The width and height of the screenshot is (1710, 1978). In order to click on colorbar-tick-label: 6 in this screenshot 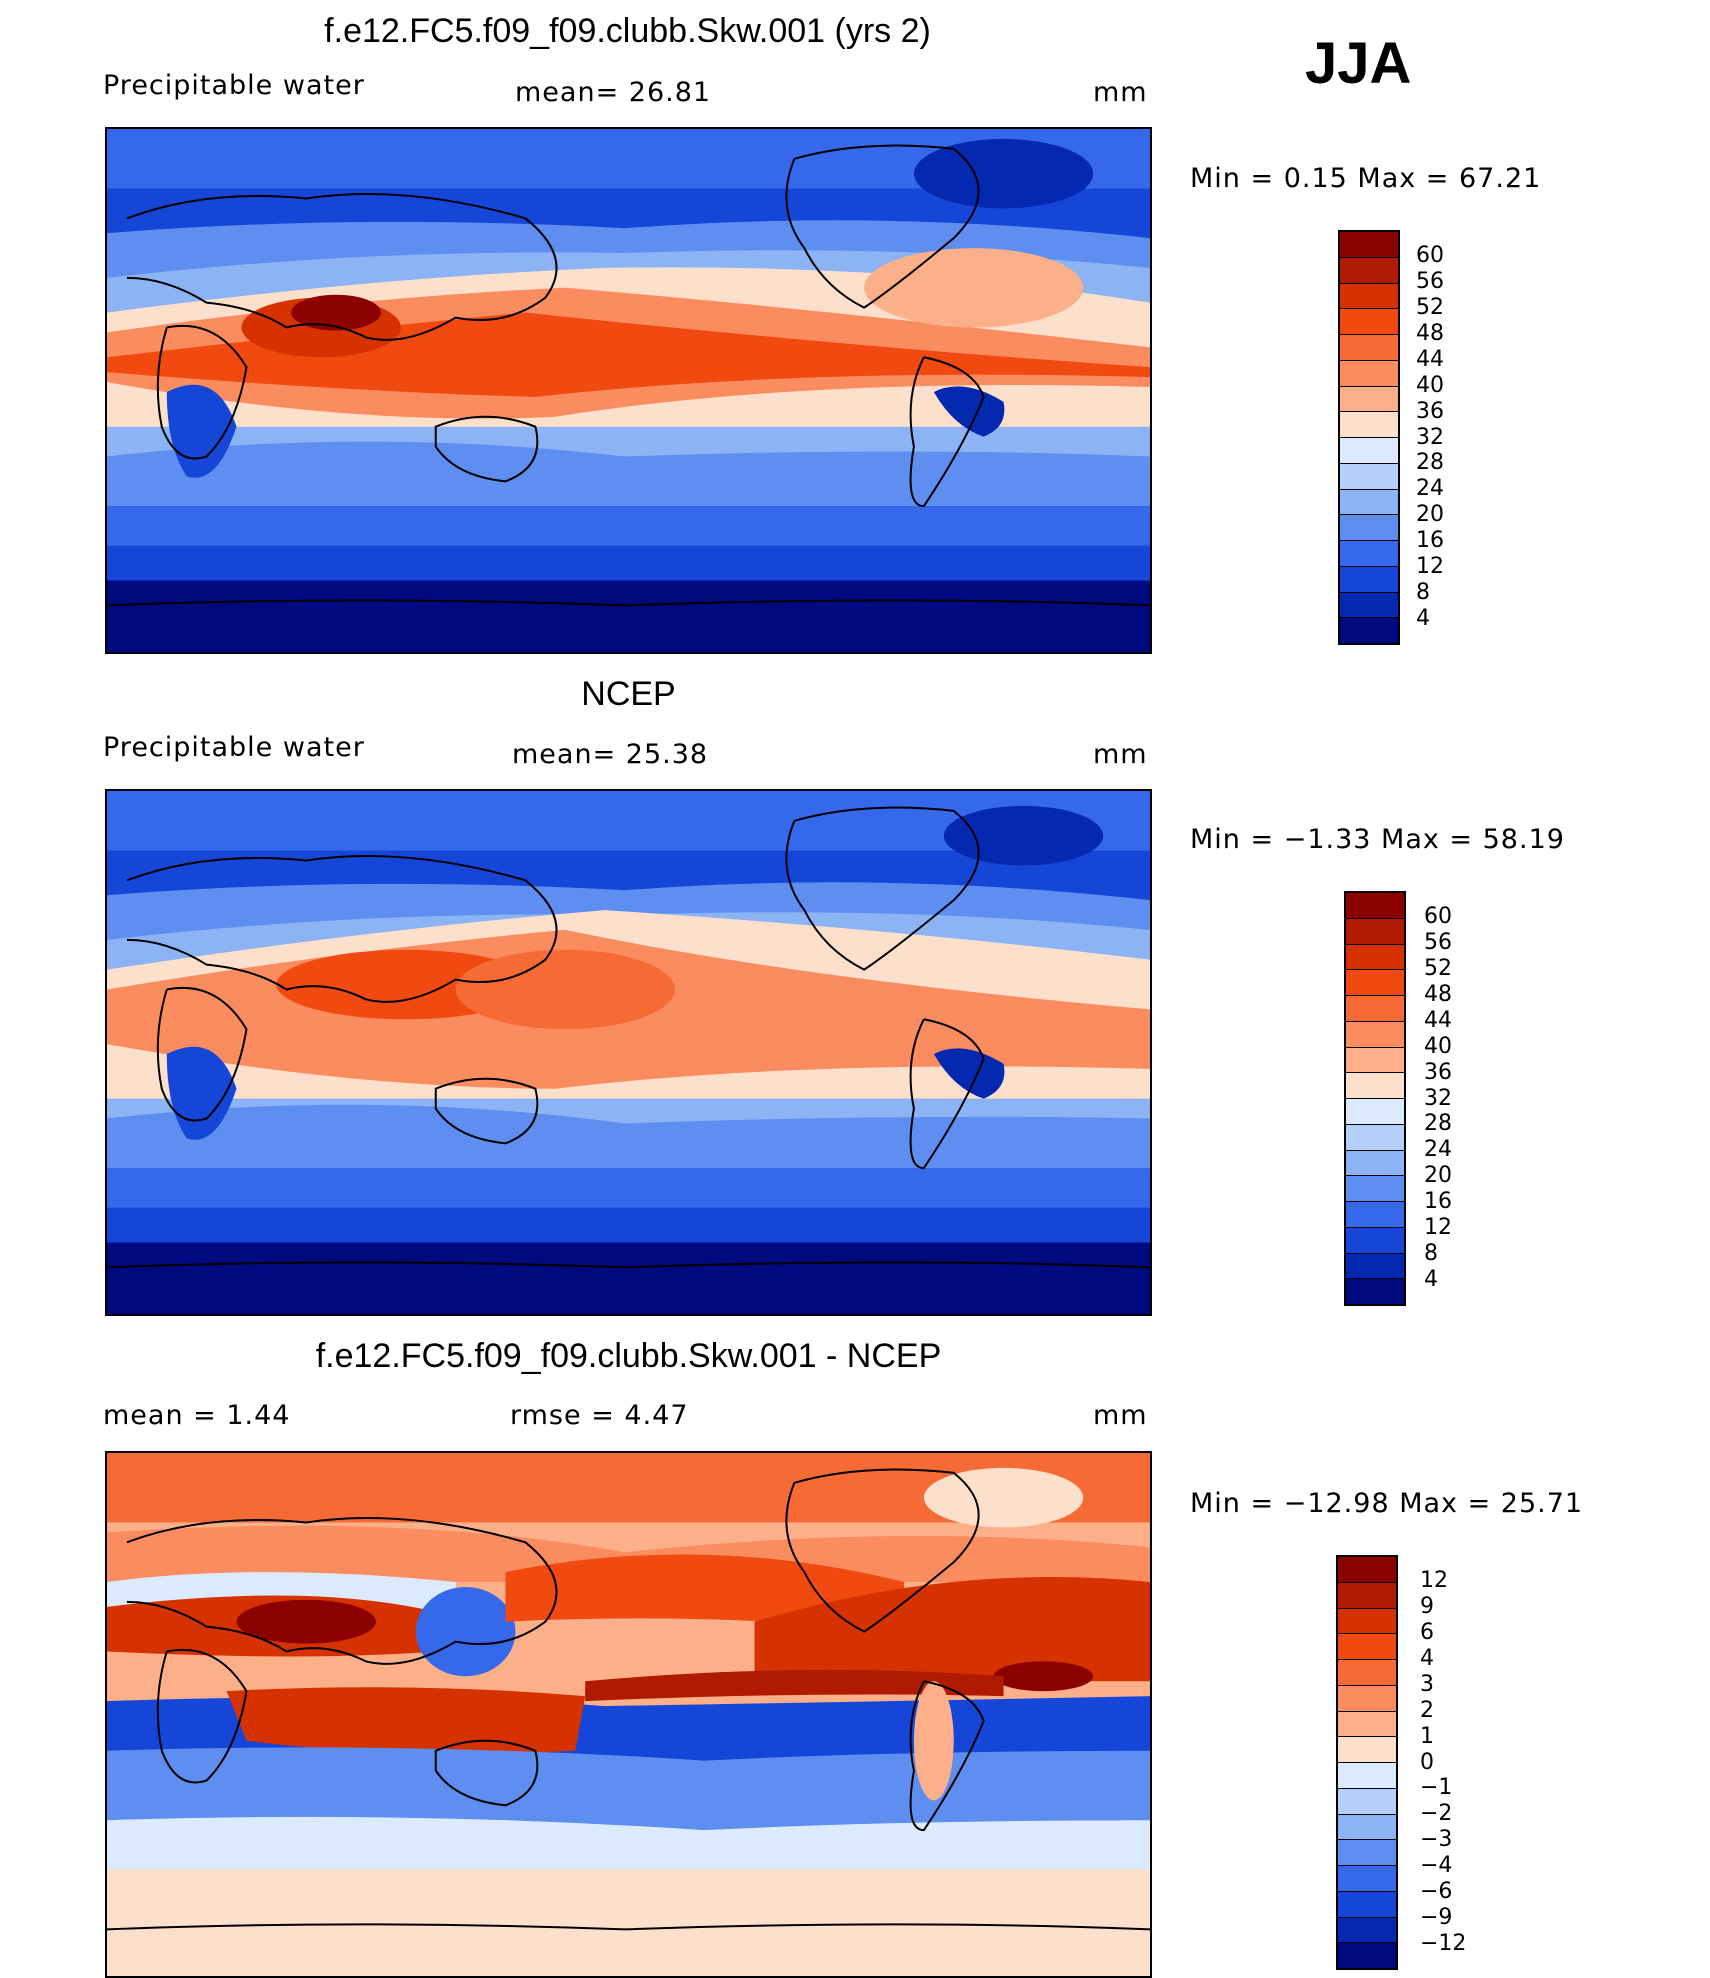, I will do `click(1427, 1632)`.